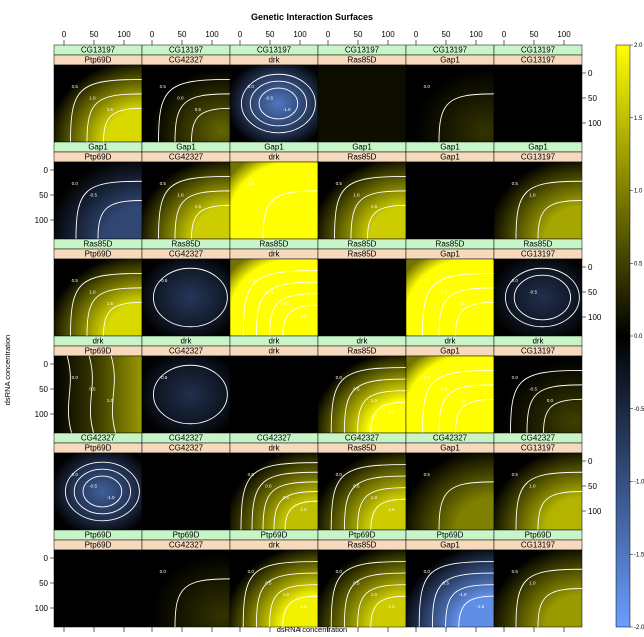 This screenshot has height=637, width=644. I want to click on heat-cell-r0c5, so click(538, 103).